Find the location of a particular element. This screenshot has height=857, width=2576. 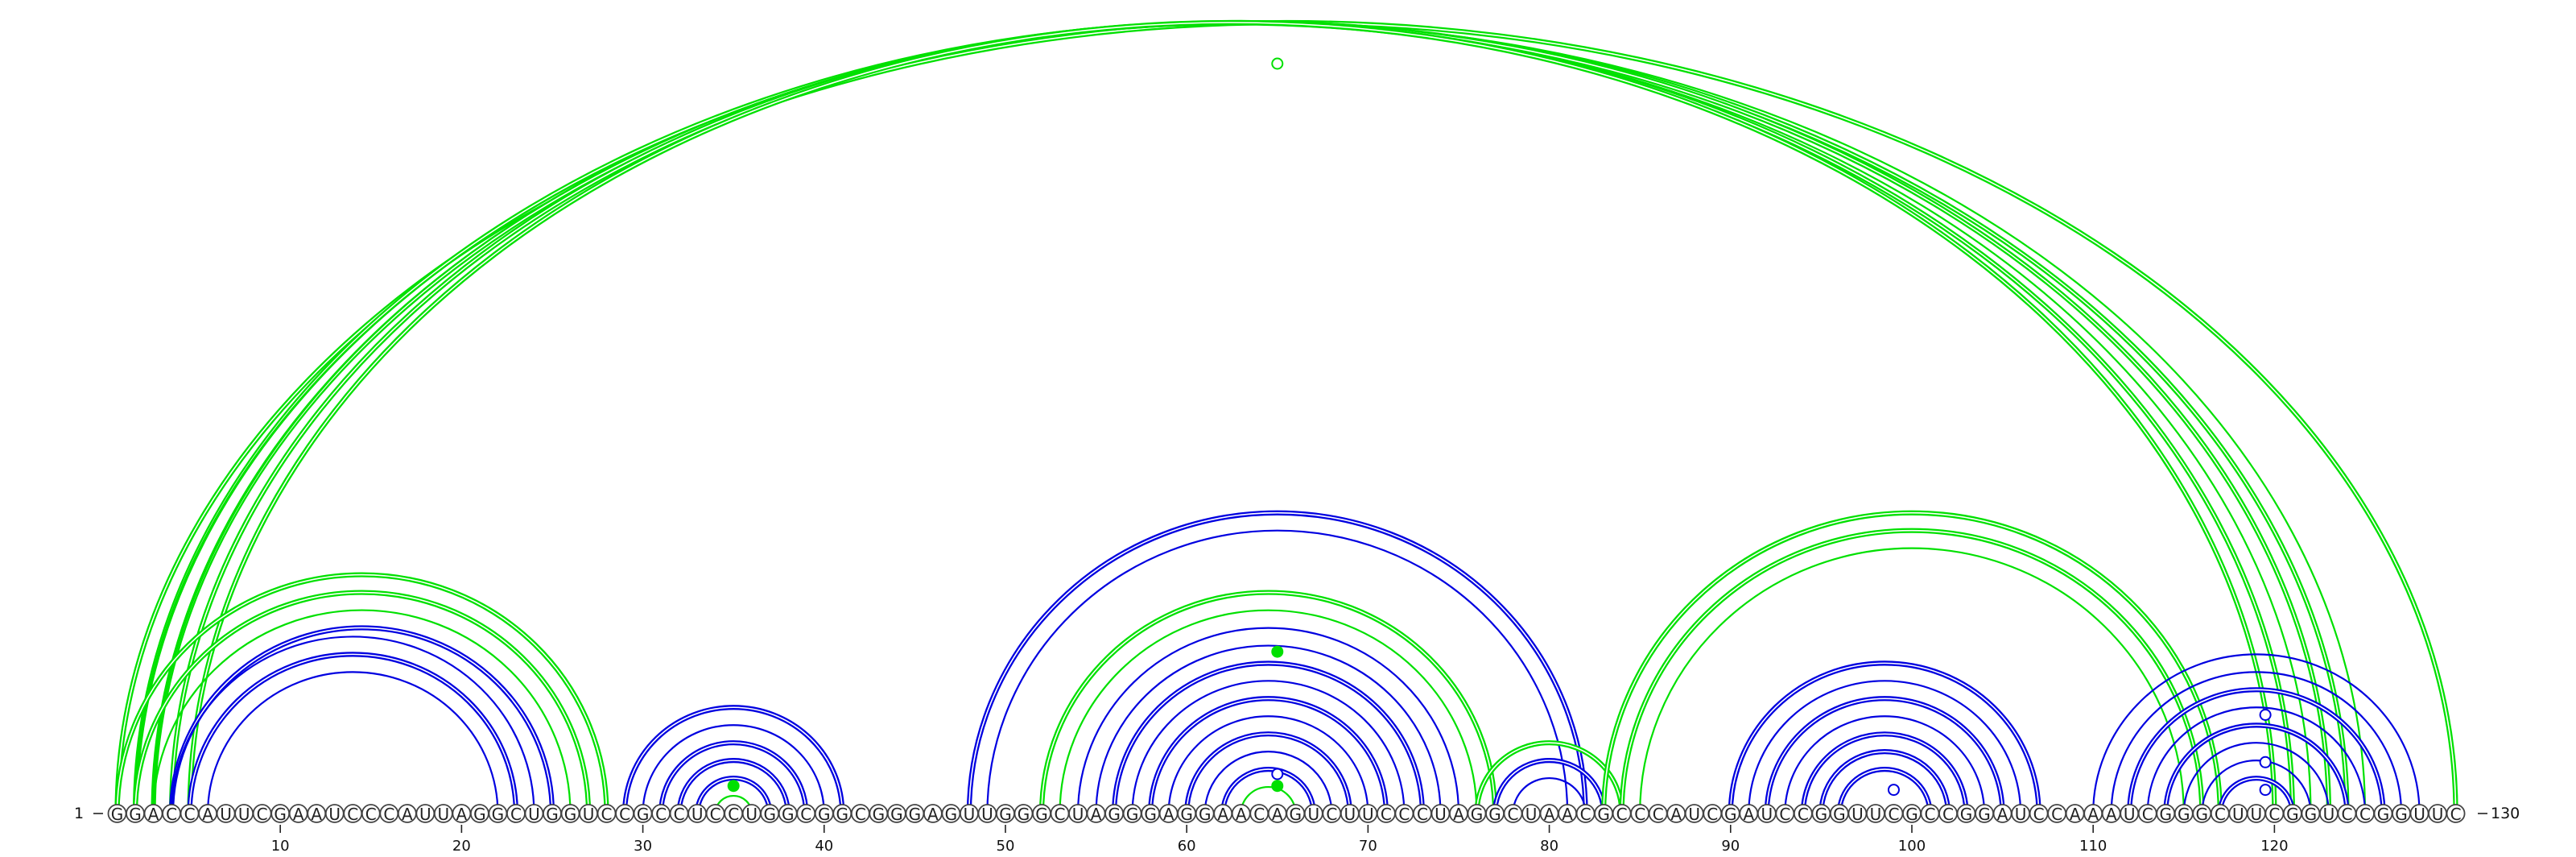

tick-label: 40 is located at coordinates (824, 846).